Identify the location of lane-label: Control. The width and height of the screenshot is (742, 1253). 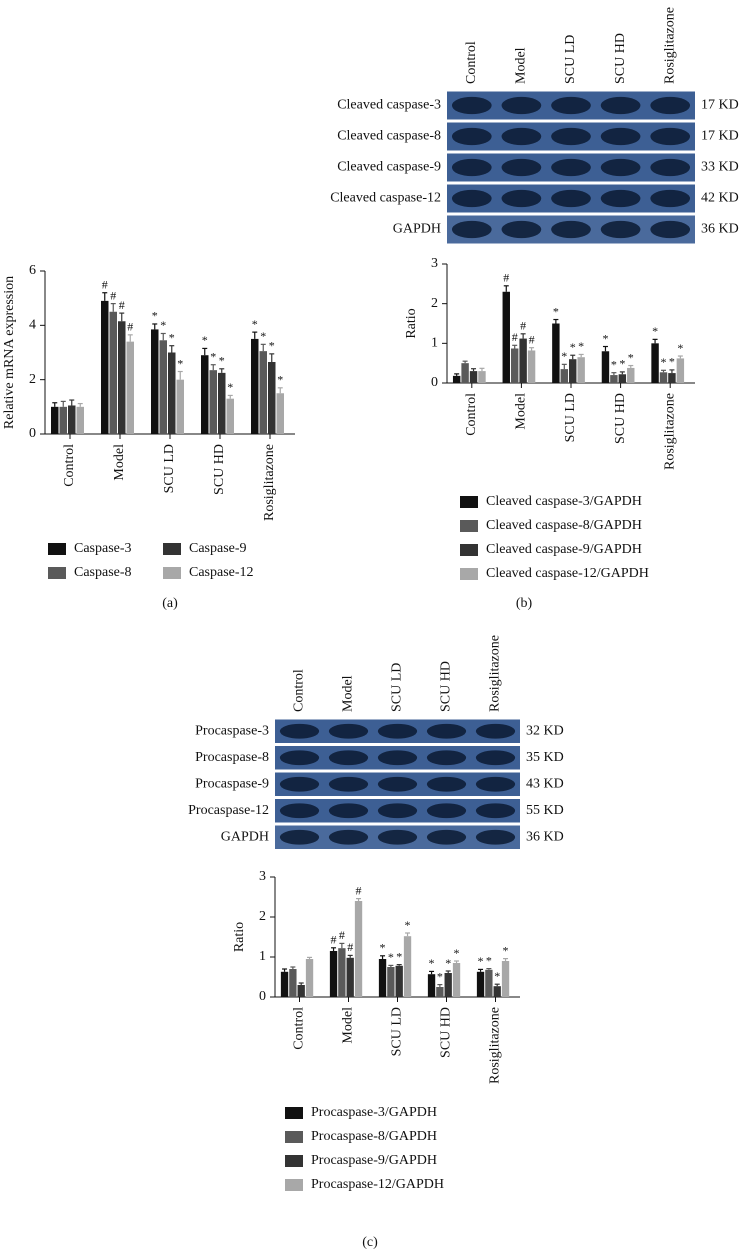
(299, 690).